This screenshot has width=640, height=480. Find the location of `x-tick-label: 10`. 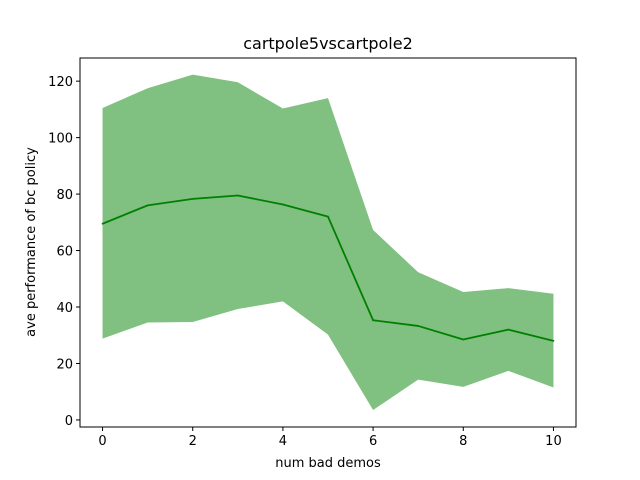

x-tick-label: 10 is located at coordinates (553, 441).